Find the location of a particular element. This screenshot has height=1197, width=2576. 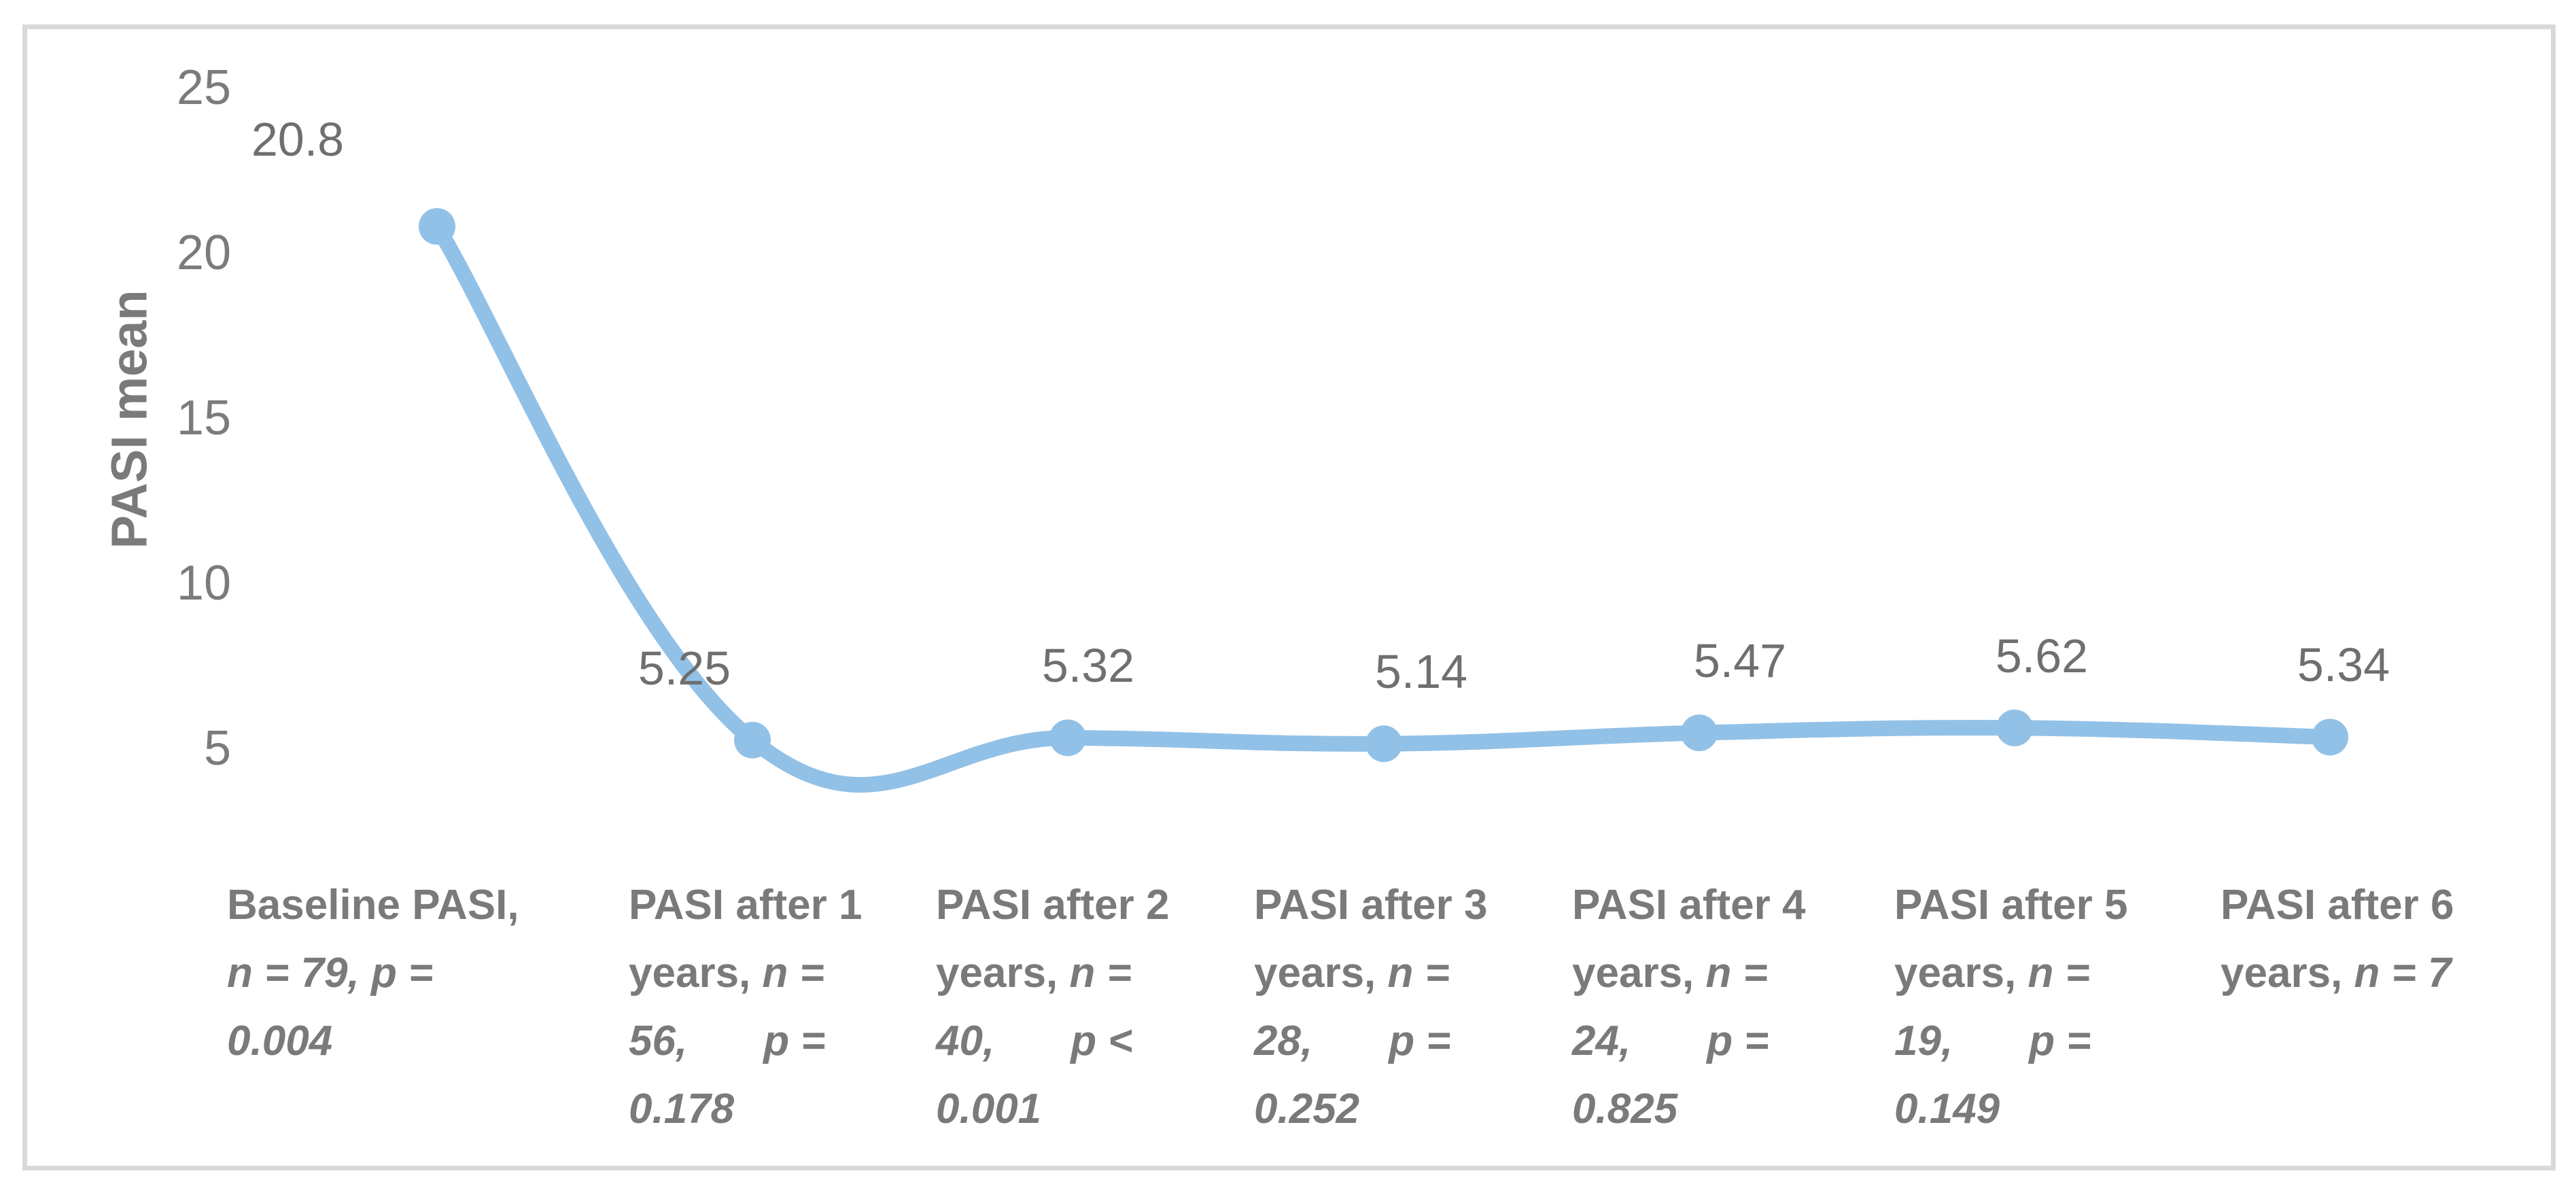

data-point-label: 5.25 is located at coordinates (684, 668).